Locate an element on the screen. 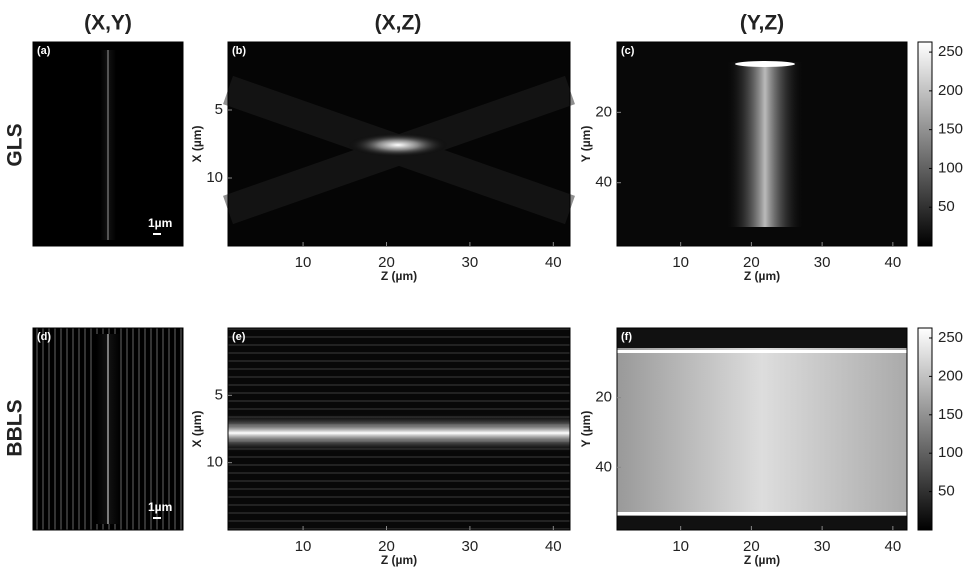 The width and height of the screenshot is (972, 574). column-title: (X,Y) is located at coordinates (108, 23).